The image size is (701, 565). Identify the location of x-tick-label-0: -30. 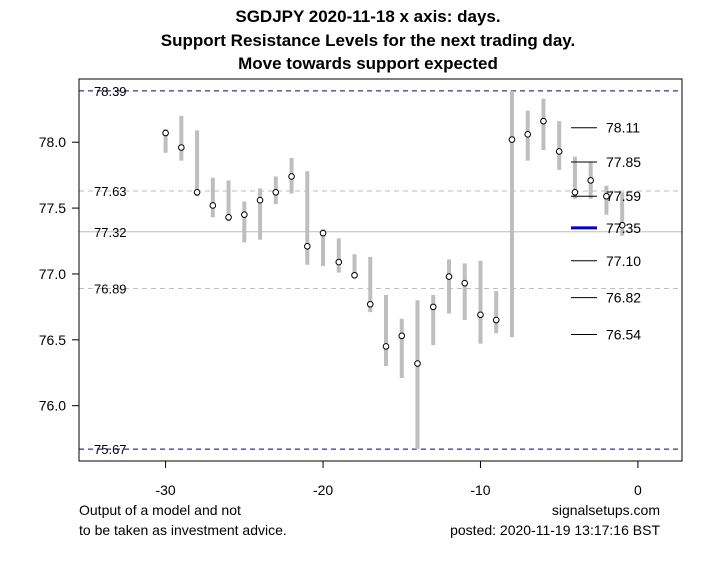
(165, 490).